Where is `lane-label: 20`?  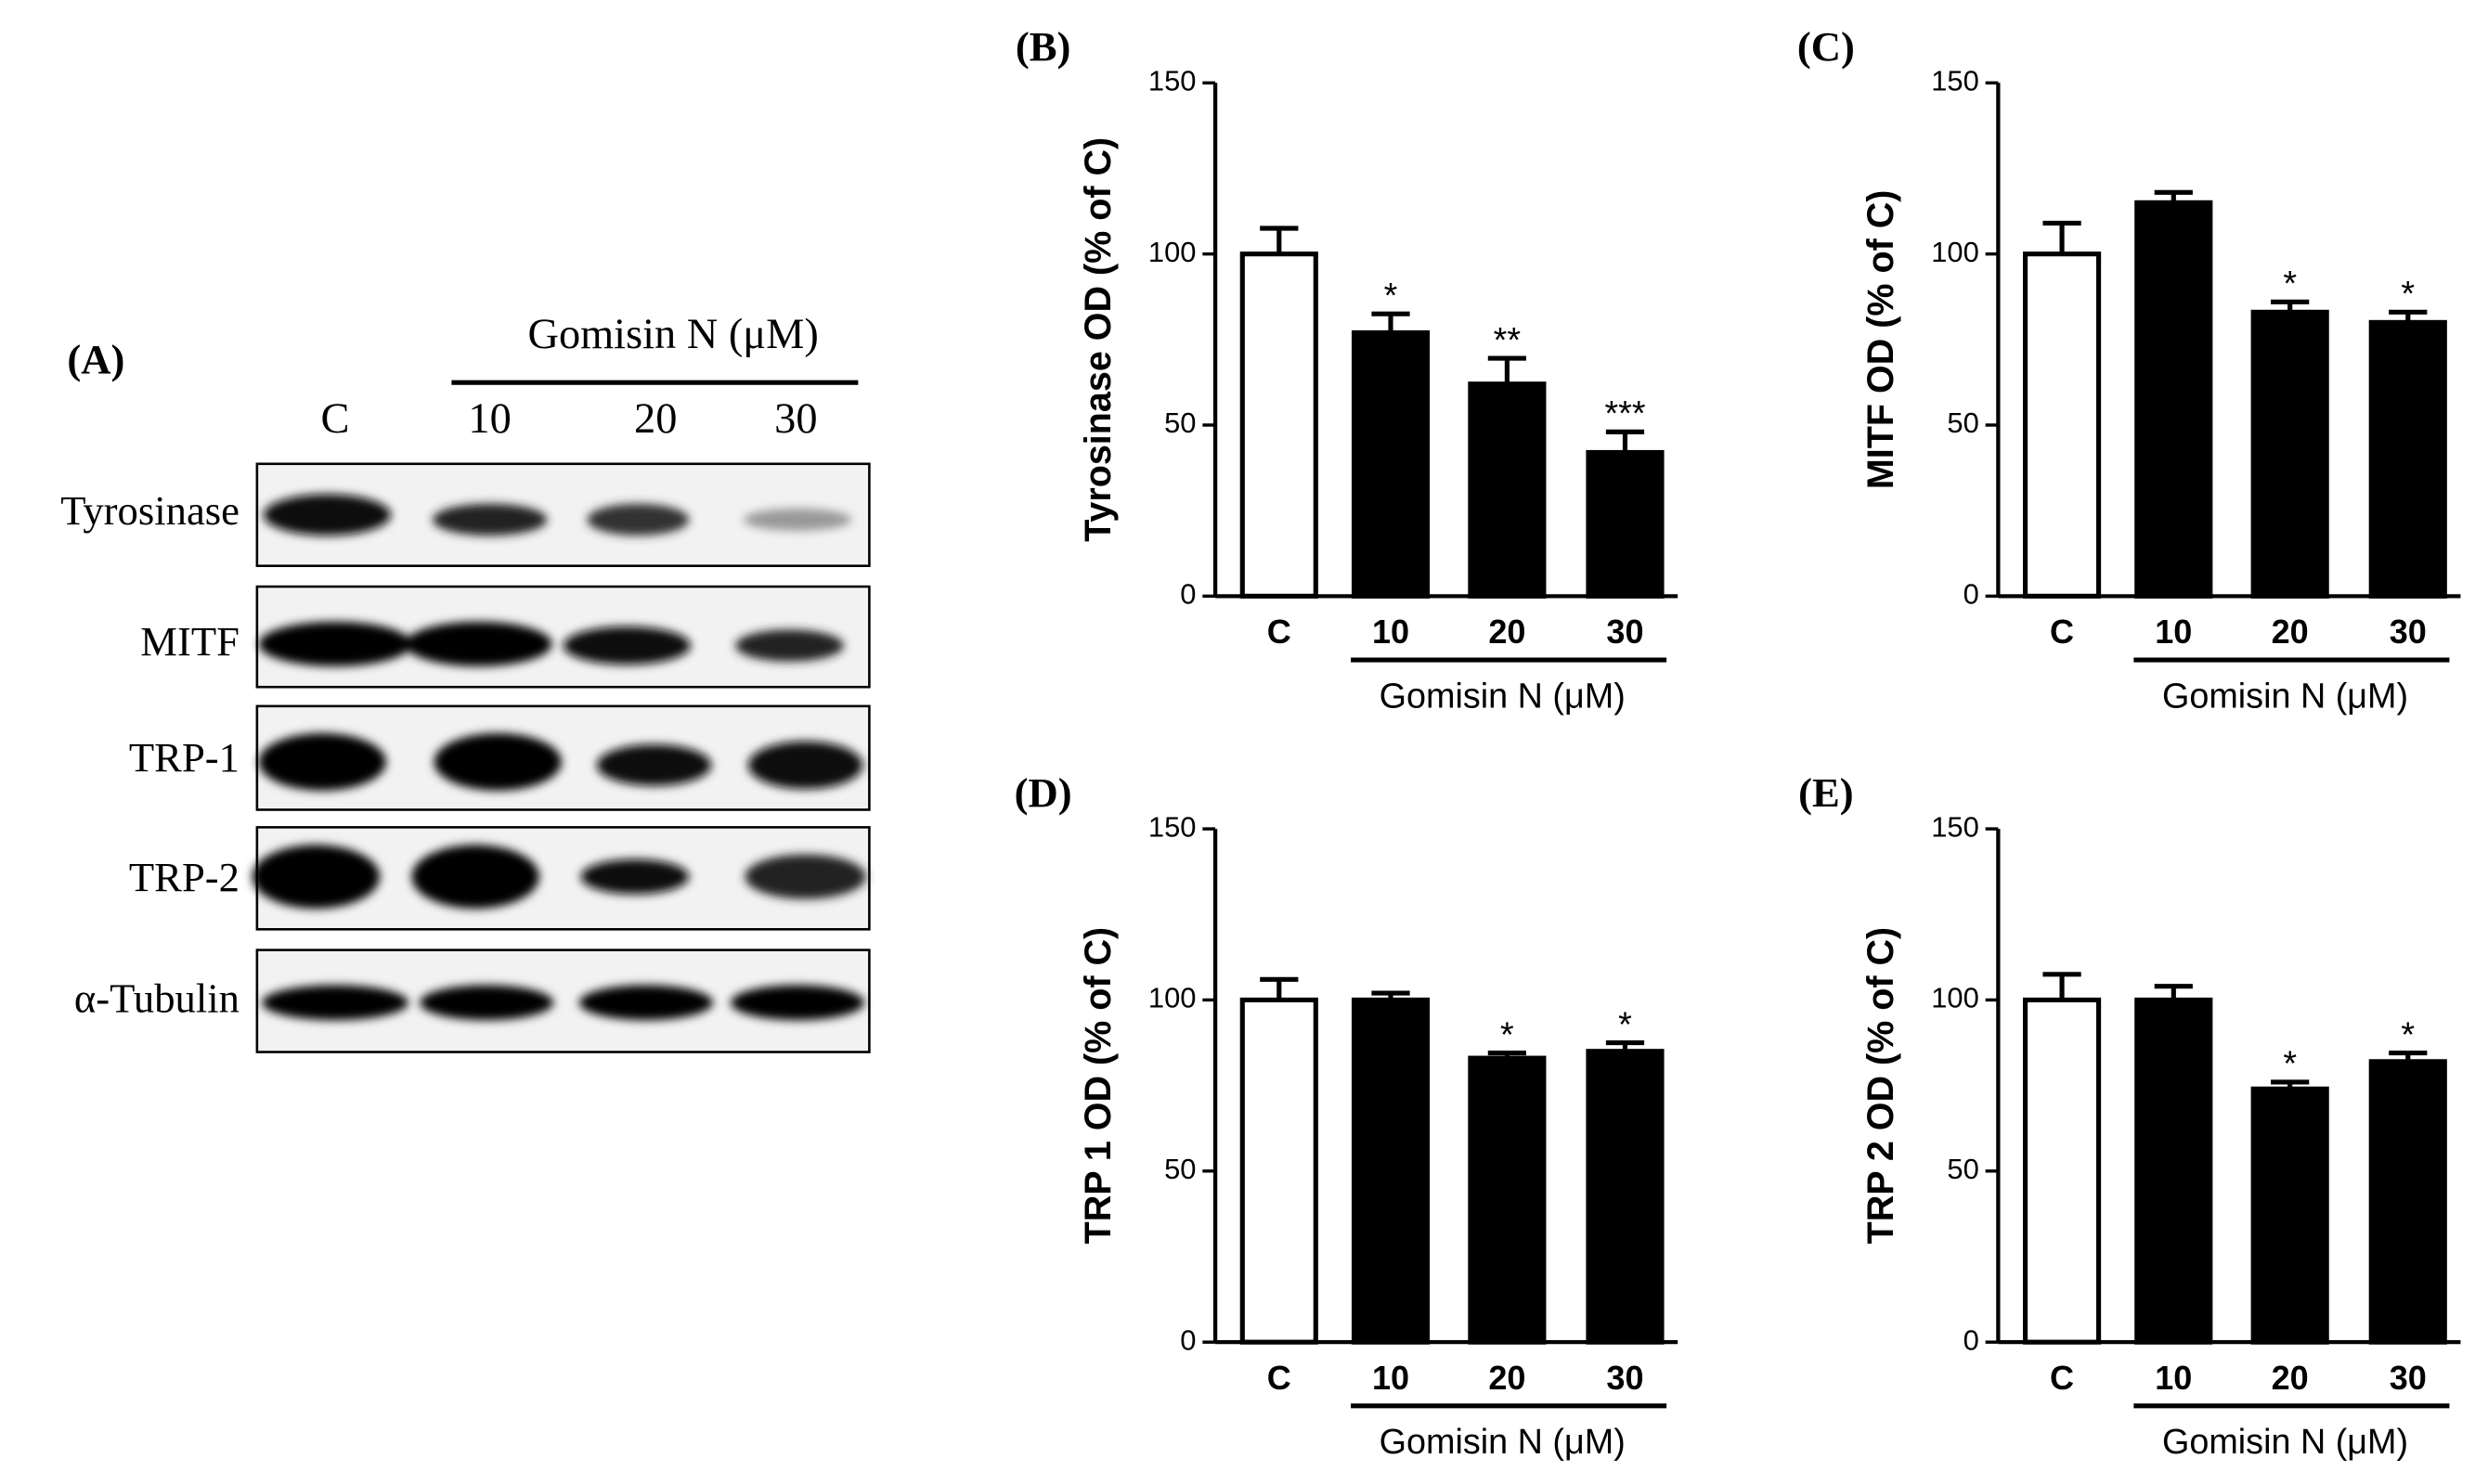 lane-label: 20 is located at coordinates (655, 419).